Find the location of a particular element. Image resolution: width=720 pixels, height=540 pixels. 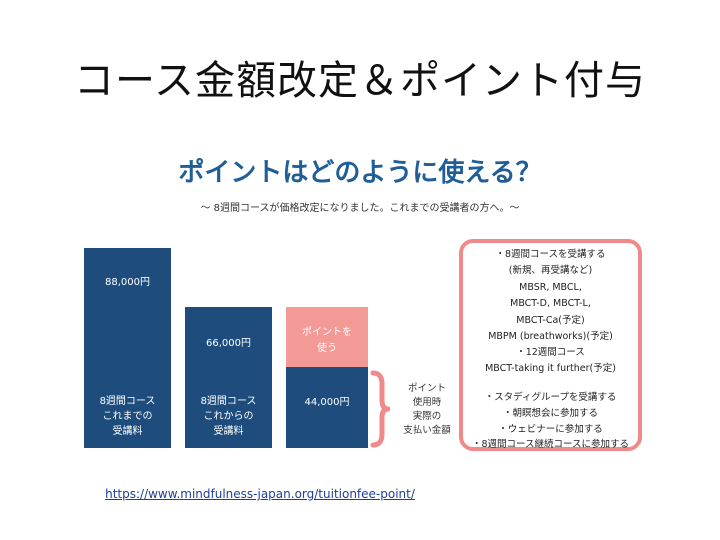

list-item: MBPM (breathworks)(予定) is located at coordinates (550, 336).